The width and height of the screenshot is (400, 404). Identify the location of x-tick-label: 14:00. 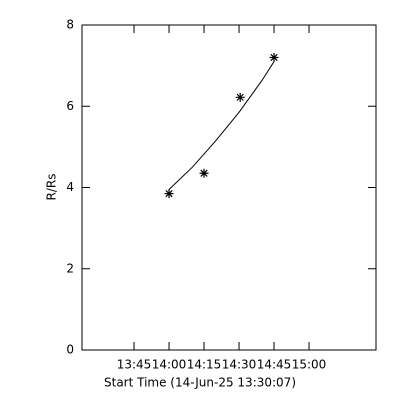
(169, 365).